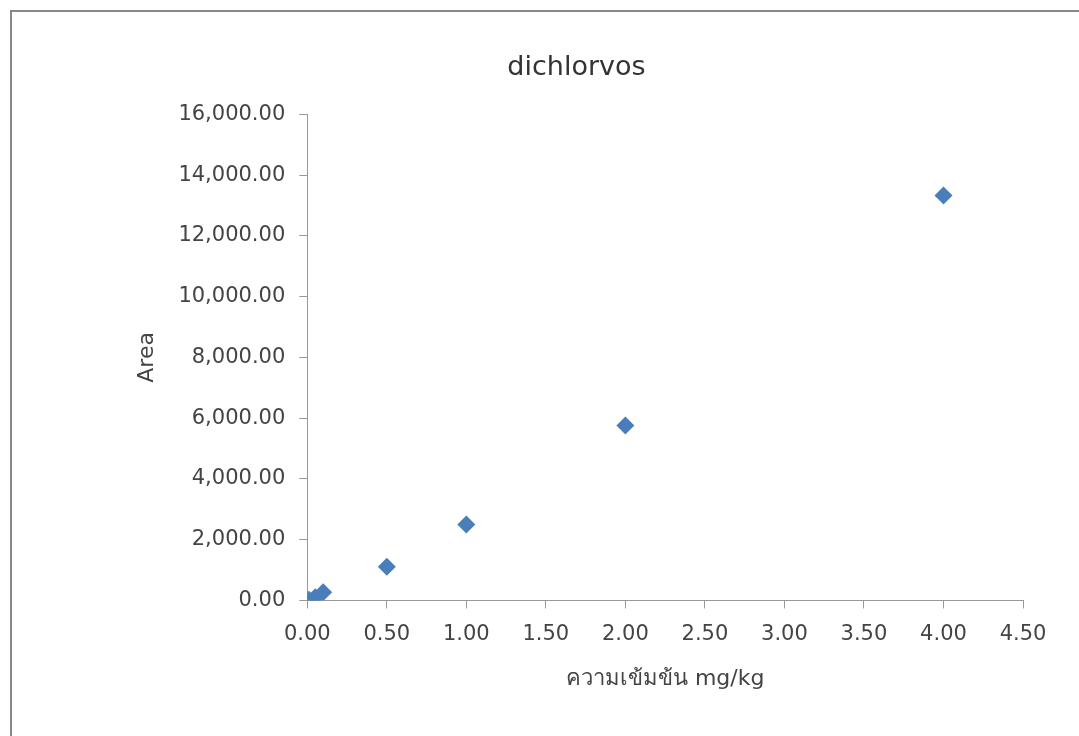 The image size is (1079, 736). I want to click on x-axis-title: ความเข้มข้น mg/kg, so click(665, 677).